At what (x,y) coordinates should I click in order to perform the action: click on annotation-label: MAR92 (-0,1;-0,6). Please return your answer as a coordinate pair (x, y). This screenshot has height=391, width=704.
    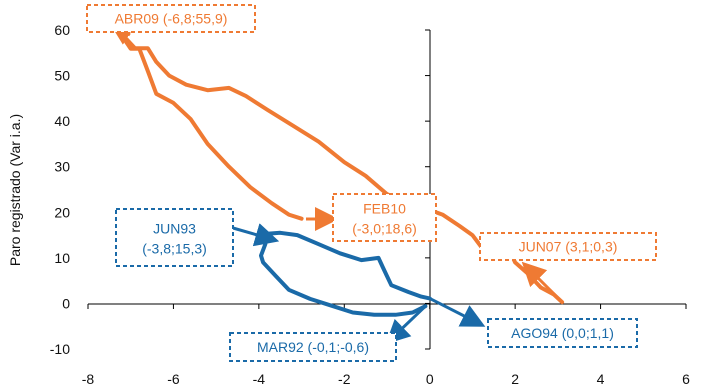
    Looking at the image, I should click on (313, 347).